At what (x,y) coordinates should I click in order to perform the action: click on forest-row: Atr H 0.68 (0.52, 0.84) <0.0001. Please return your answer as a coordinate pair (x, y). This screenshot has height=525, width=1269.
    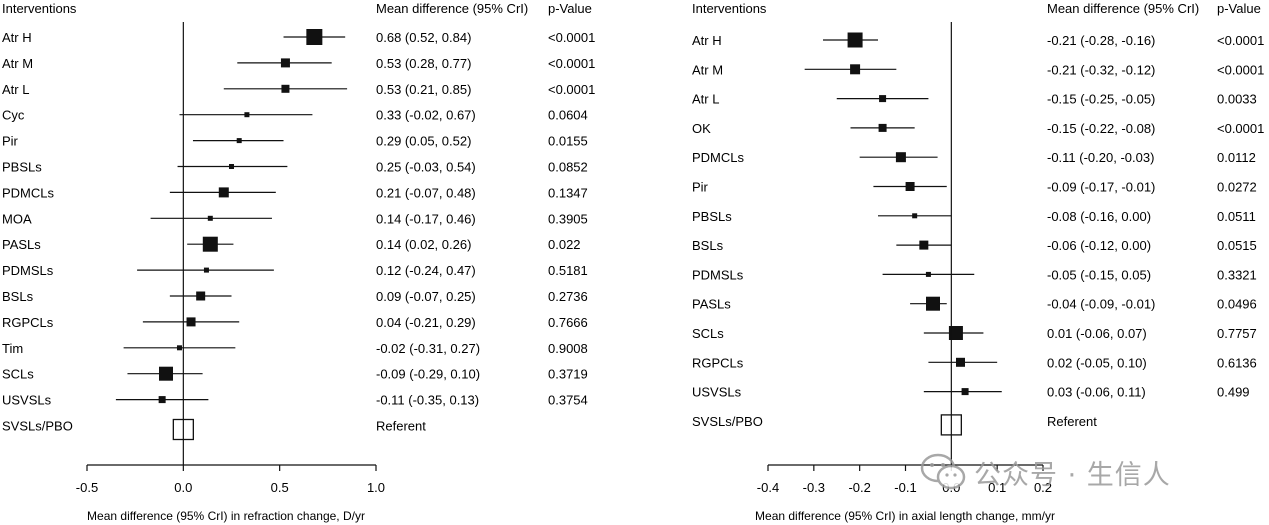
    Looking at the image, I should click on (298, 37).